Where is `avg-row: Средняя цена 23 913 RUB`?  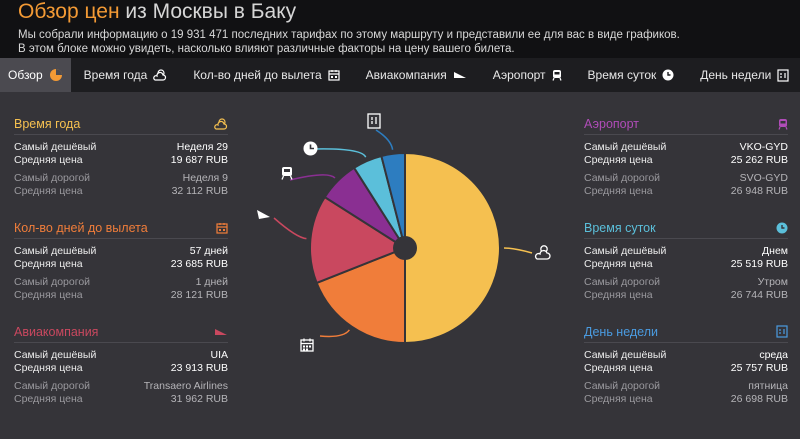
avg-row: Средняя цена 23 913 RUB is located at coordinates (121, 368).